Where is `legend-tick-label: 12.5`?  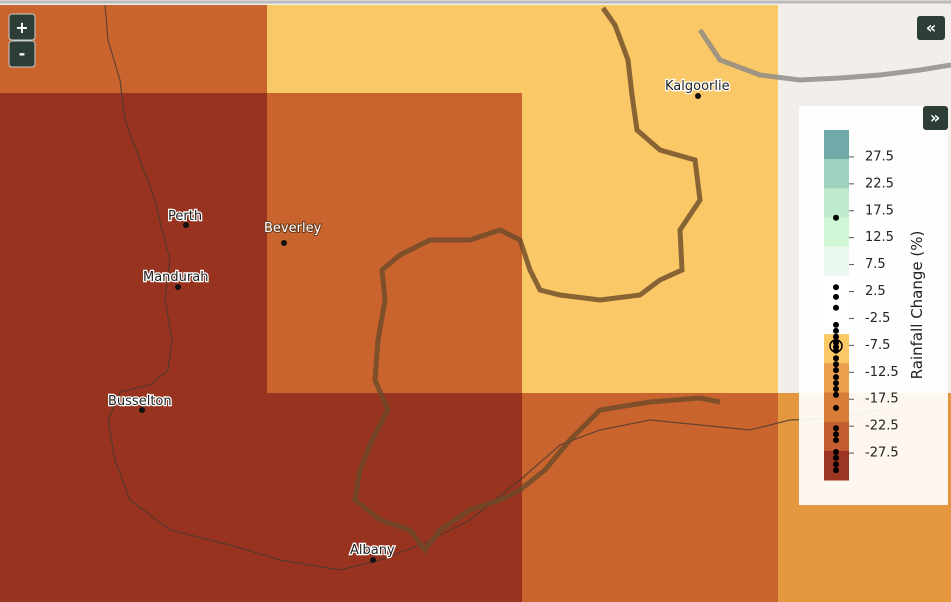
legend-tick-label: 12.5 is located at coordinates (879, 237).